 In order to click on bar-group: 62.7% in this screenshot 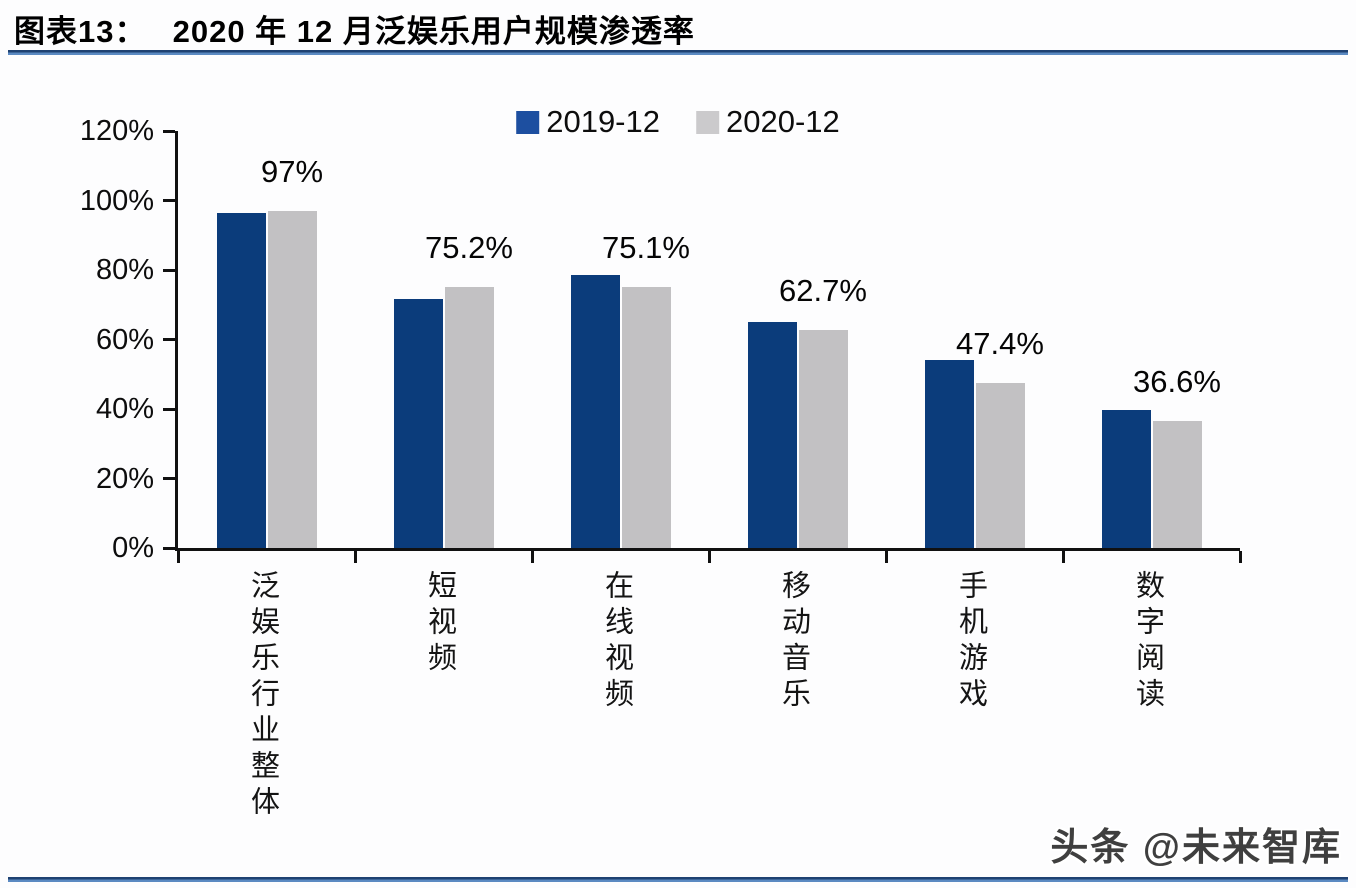, I will do `click(797, 339)`.